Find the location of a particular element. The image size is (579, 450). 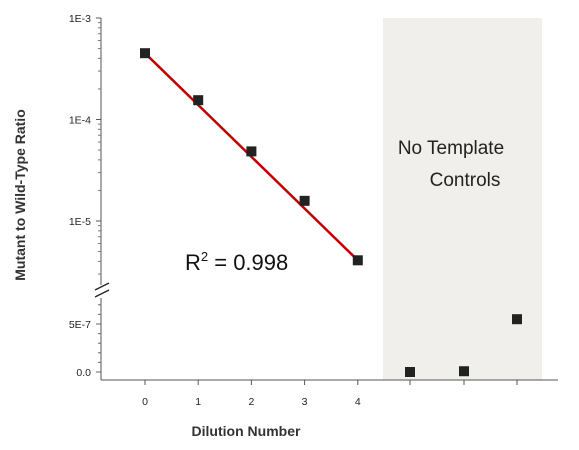

r2-value: = 0.998 is located at coordinates (248, 262).